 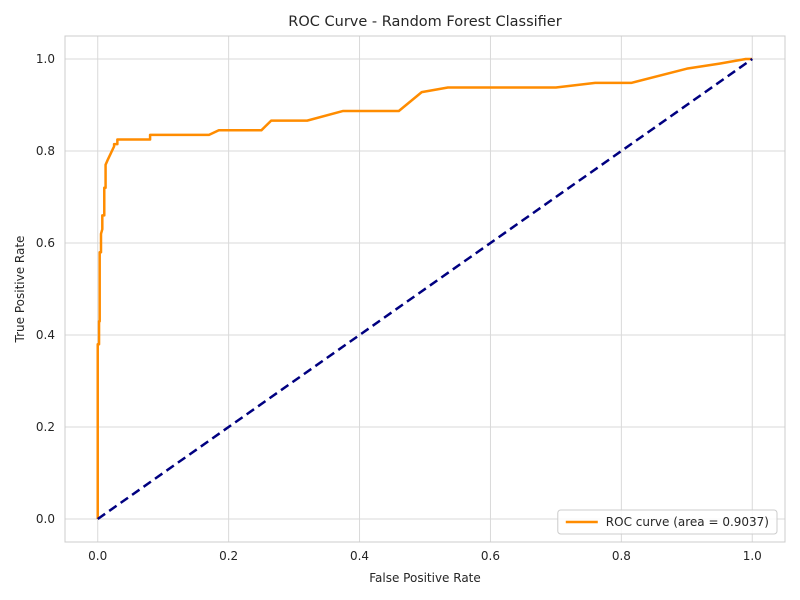 I want to click on y-tick-label: 0.6, so click(x=45, y=243).